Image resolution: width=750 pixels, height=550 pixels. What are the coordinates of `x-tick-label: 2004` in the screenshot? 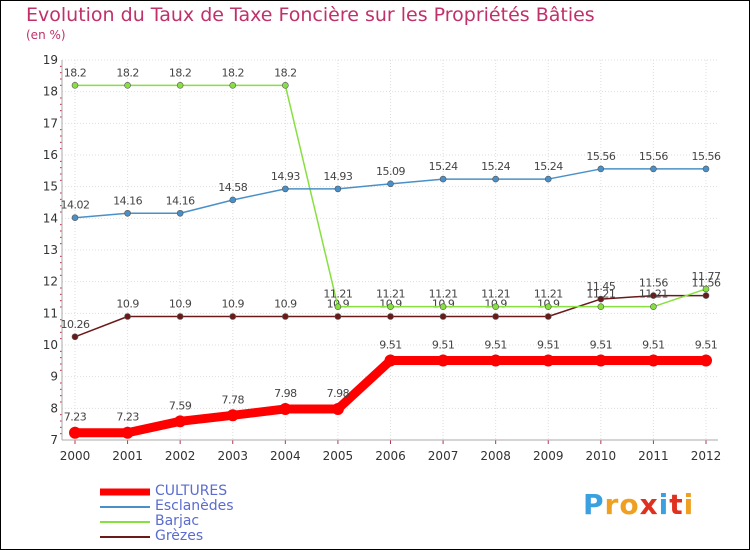 It's located at (285, 456).